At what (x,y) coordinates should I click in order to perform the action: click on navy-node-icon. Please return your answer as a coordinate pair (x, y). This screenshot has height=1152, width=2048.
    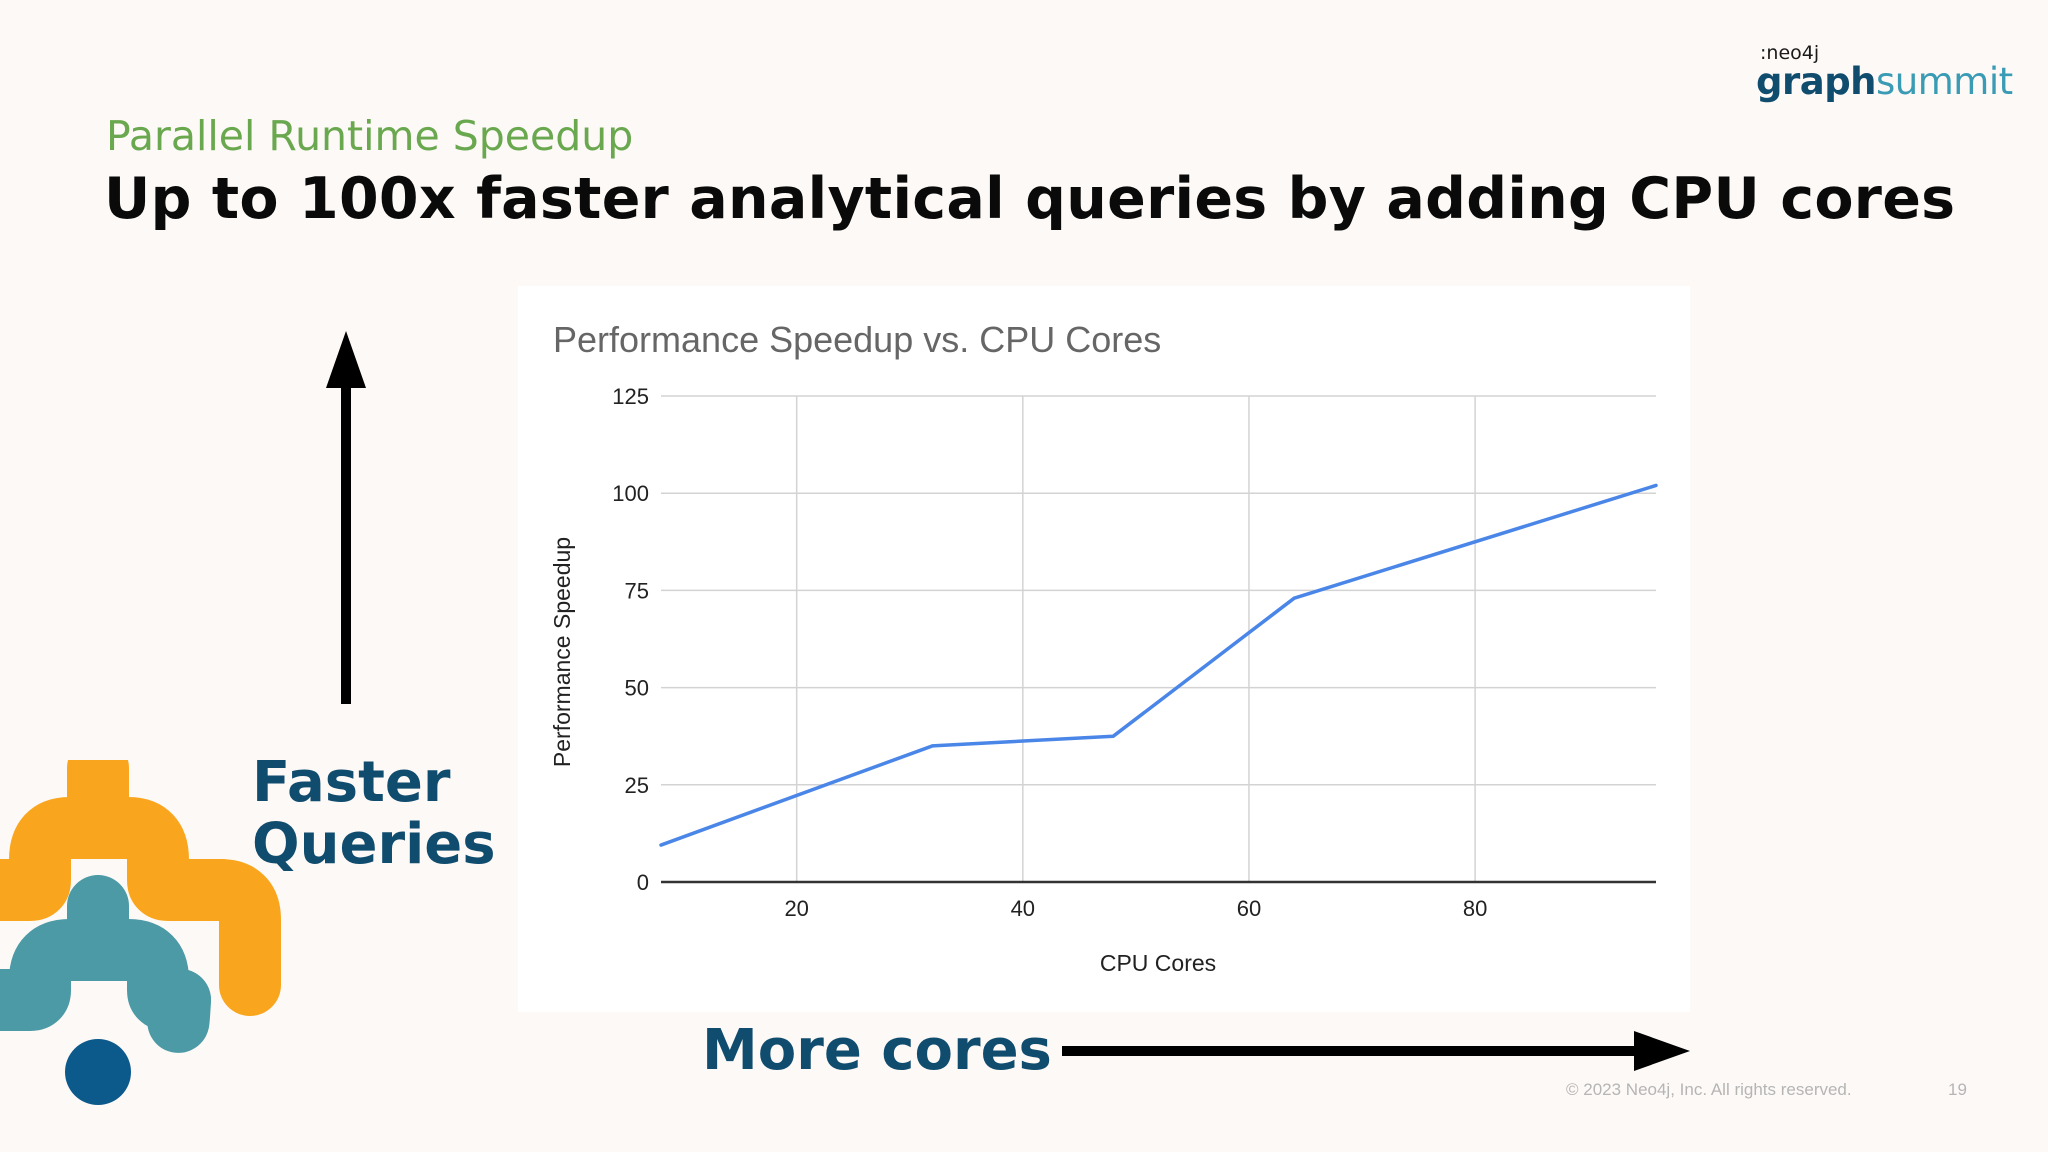
    Looking at the image, I should click on (98, 1072).